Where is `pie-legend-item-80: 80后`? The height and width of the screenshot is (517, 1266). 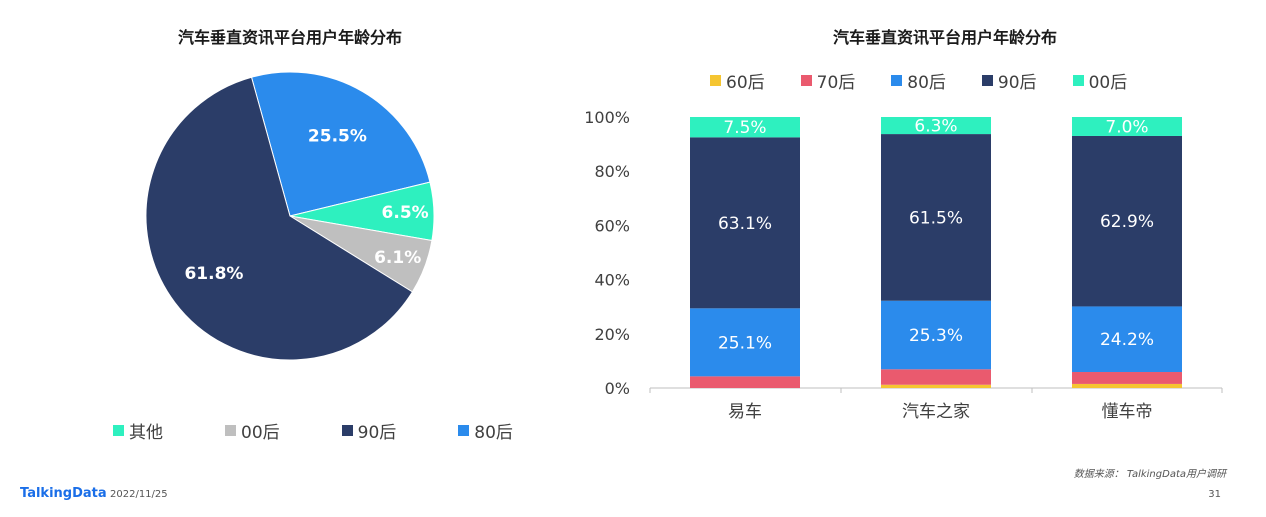 pie-legend-item-80: 80后 is located at coordinates (485, 430).